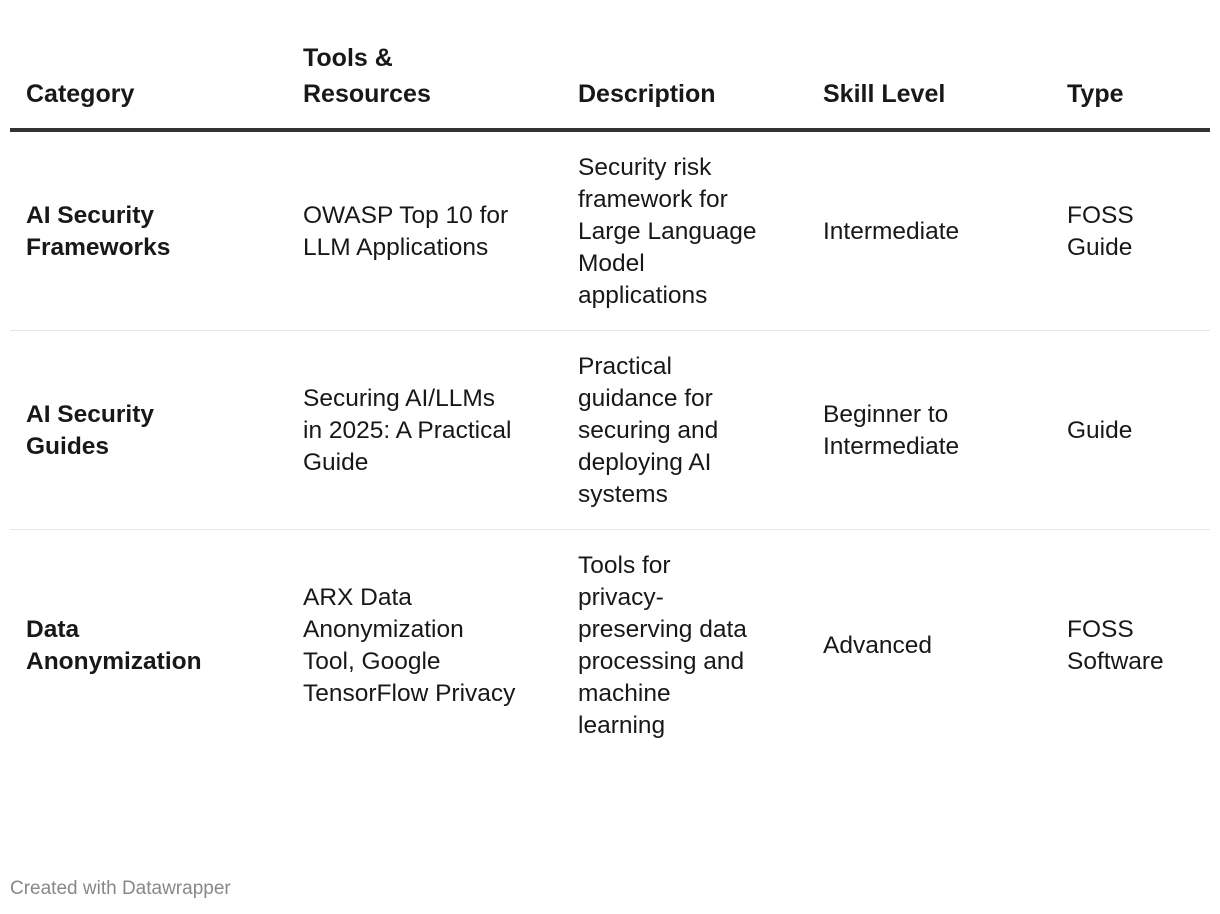 The width and height of the screenshot is (1220, 914). I want to click on cell-skill-level: Intermediate, so click(929, 230).